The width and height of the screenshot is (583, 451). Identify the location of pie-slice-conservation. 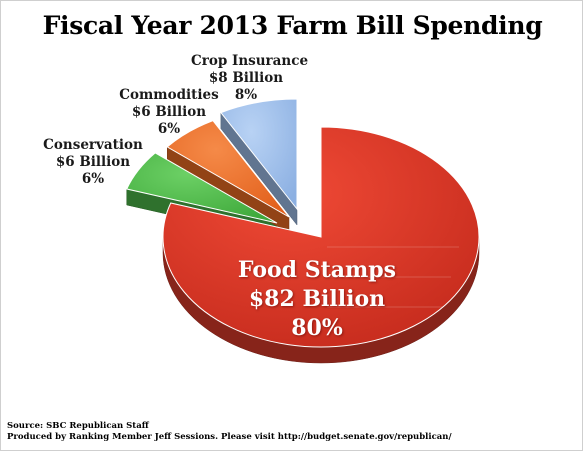
(202, 188).